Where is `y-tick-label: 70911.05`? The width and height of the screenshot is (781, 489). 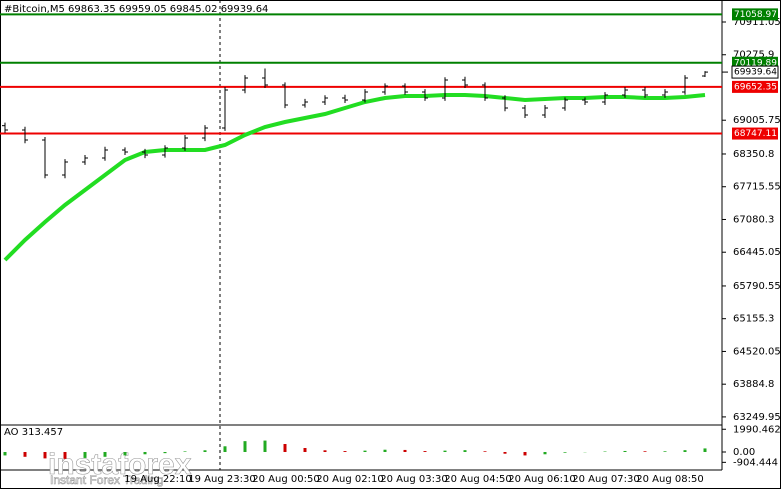
y-tick-label: 70911.05 is located at coordinates (757, 22).